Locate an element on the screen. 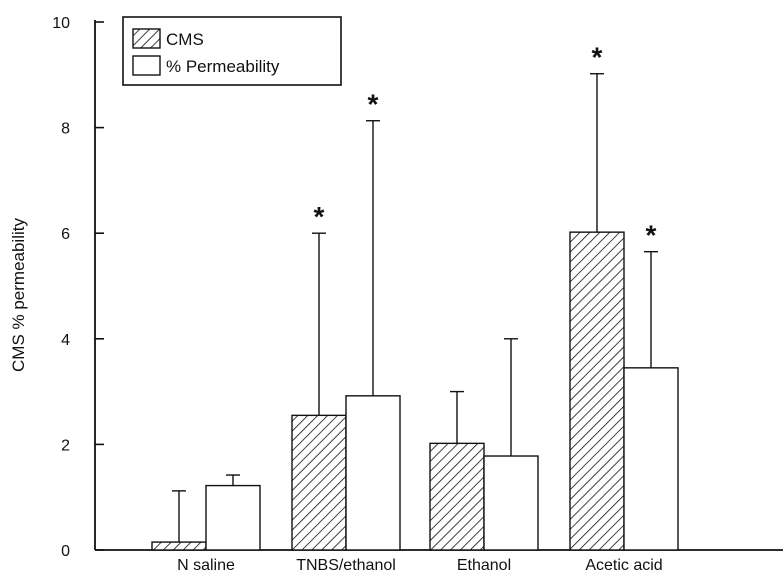 This screenshot has width=783, height=578. x-tick-label: Acetic acid is located at coordinates (623, 565).